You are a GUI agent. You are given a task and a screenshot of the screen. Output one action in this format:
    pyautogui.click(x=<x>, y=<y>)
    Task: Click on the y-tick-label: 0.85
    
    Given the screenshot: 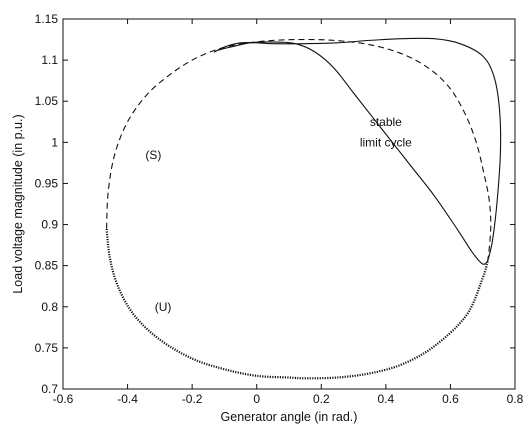 What is the action you would take?
    pyautogui.click(x=47, y=266)
    